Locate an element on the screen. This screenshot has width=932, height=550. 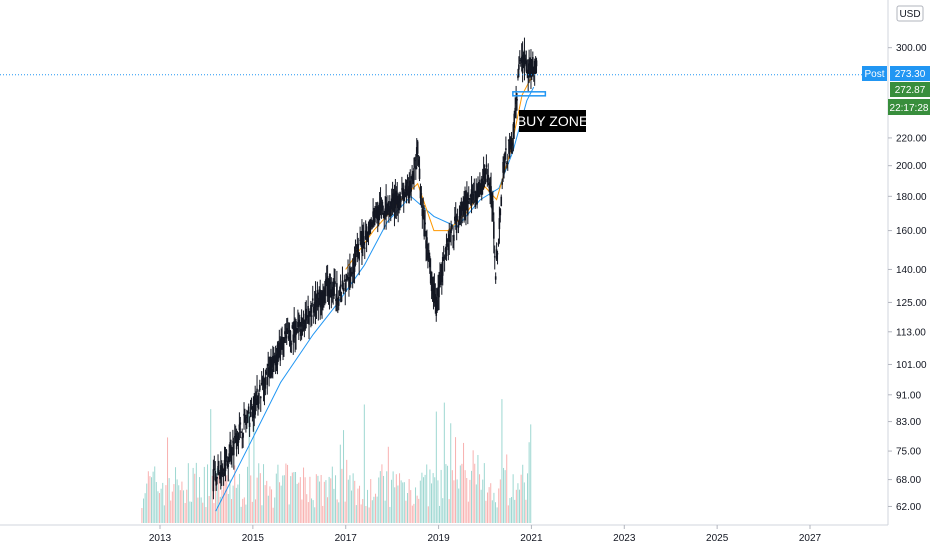
price-tick-label: 160.00 is located at coordinates (911, 231).